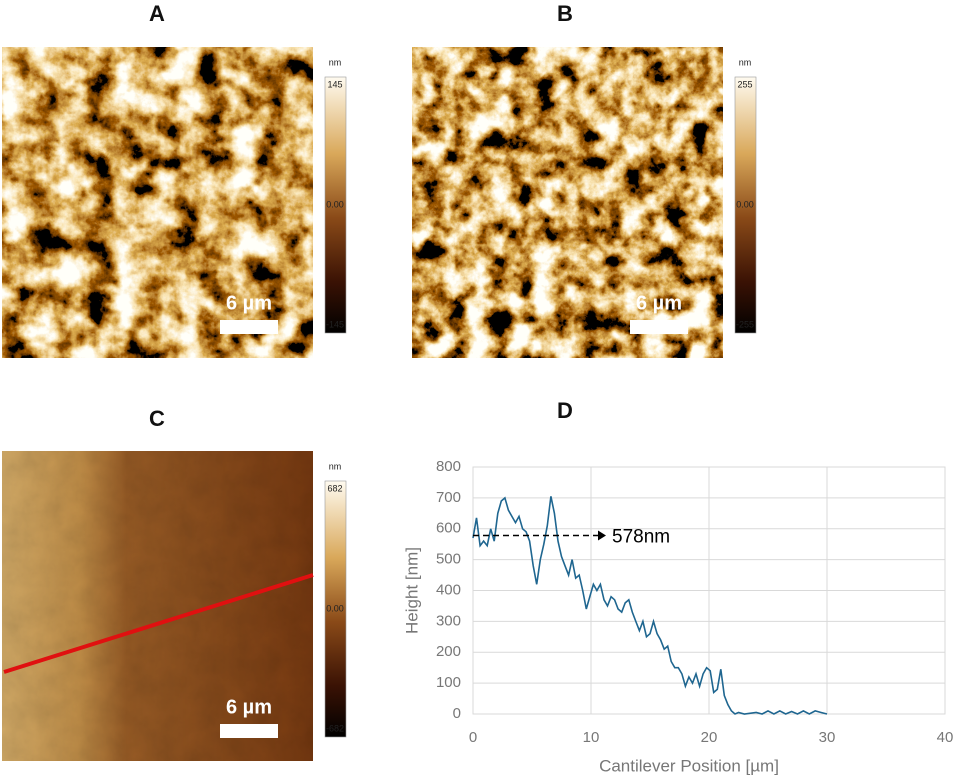 This screenshot has width=955, height=780. I want to click on arrow-head, so click(602, 535).